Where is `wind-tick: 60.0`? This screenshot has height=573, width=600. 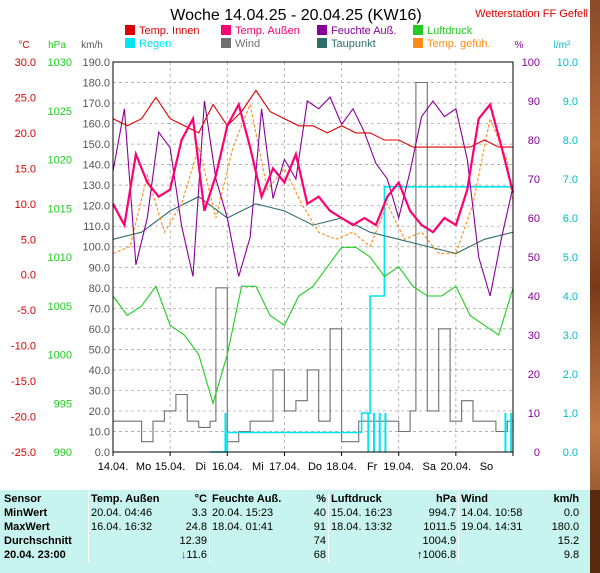 wind-tick: 60.0 is located at coordinates (99, 330).